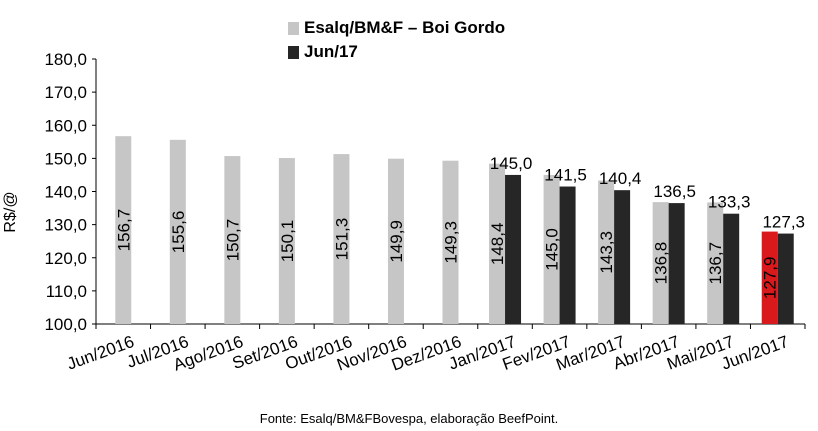 This screenshot has width=818, height=431. What do you see at coordinates (405, 27) in the screenshot?
I see `legend-label-series-1: Esalq/BM&F – Boi Gordo` at bounding box center [405, 27].